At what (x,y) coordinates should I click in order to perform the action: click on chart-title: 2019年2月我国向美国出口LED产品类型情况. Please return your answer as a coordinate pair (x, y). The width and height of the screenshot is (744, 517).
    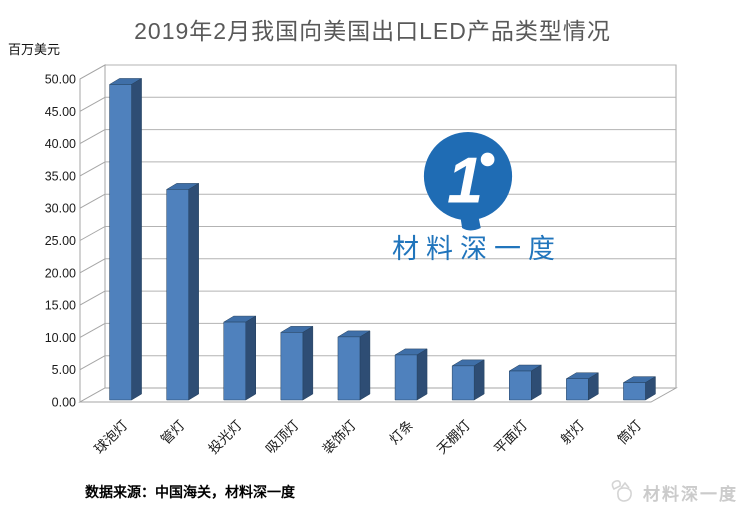
    Looking at the image, I should click on (372, 31).